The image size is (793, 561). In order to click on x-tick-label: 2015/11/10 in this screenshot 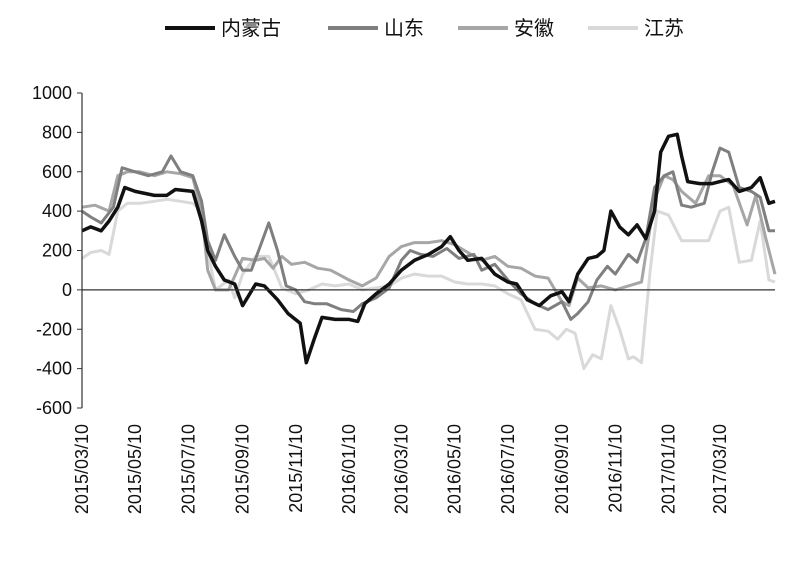, I will do `click(296, 468)`.